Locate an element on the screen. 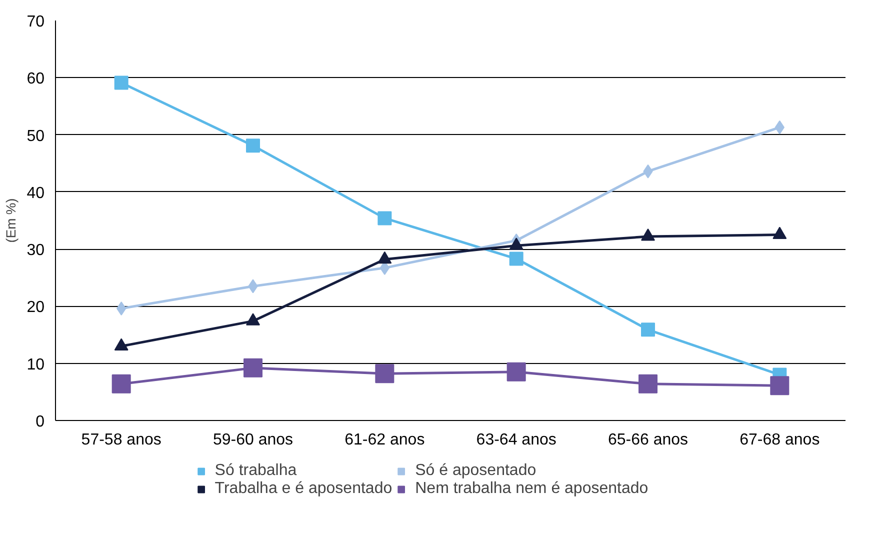  y-tick-label: 50 is located at coordinates (35, 136).